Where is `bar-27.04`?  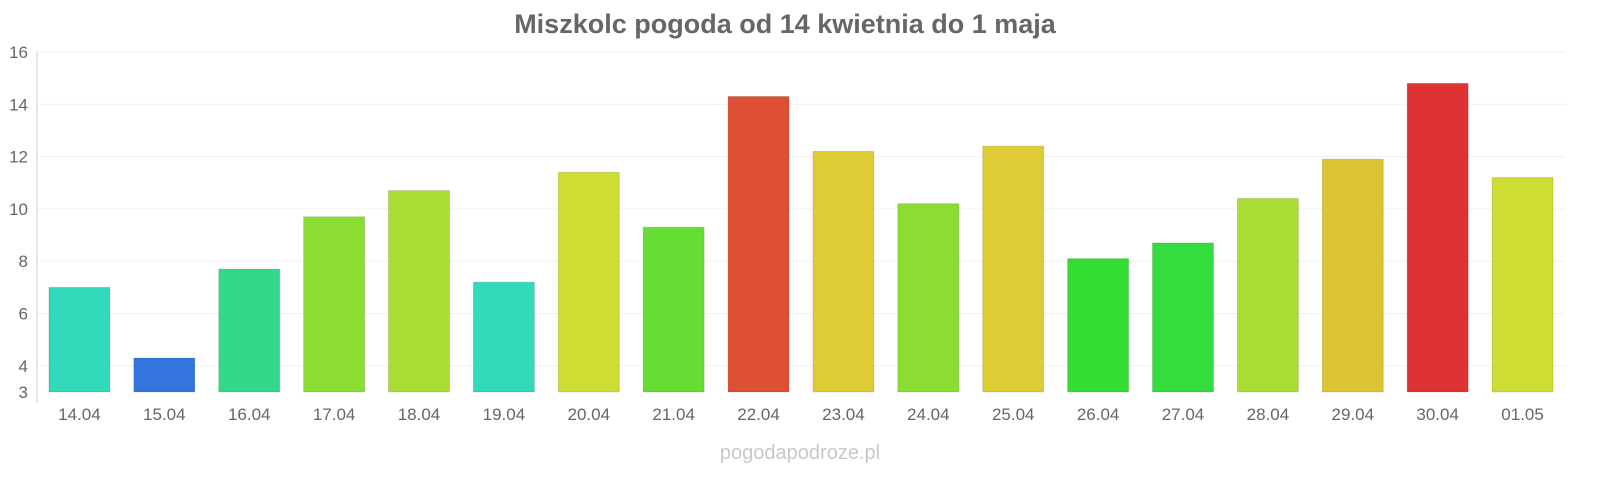 bar-27.04 is located at coordinates (1183, 317).